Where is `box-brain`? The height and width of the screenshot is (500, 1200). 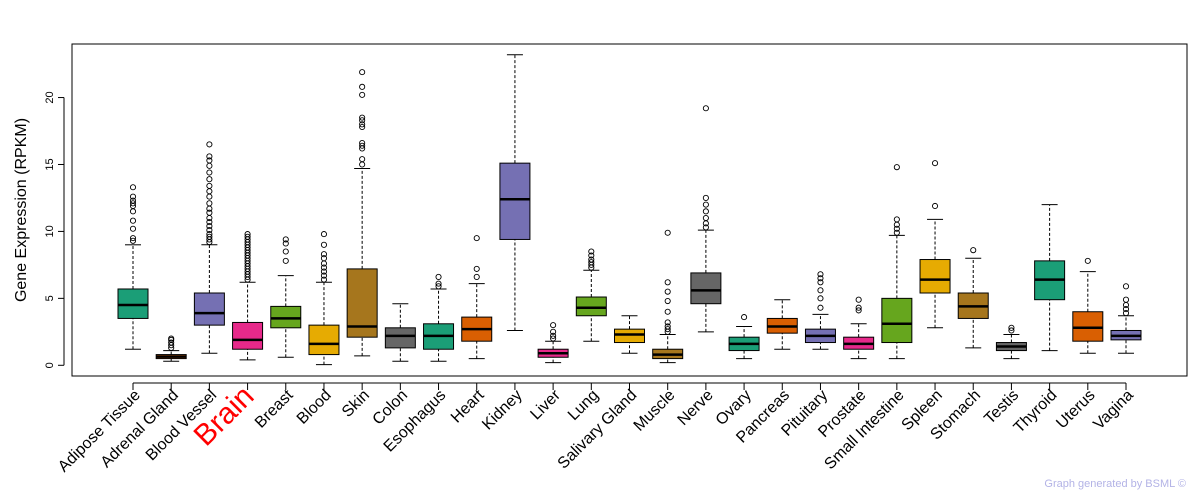 box-brain is located at coordinates (248, 296).